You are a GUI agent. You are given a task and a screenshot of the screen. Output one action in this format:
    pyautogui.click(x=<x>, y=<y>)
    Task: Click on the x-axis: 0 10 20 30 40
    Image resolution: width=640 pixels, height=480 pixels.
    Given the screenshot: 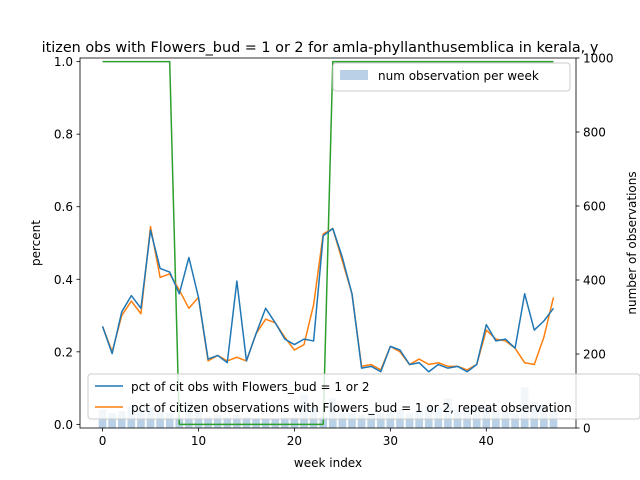 What is the action you would take?
    pyautogui.click(x=296, y=438)
    